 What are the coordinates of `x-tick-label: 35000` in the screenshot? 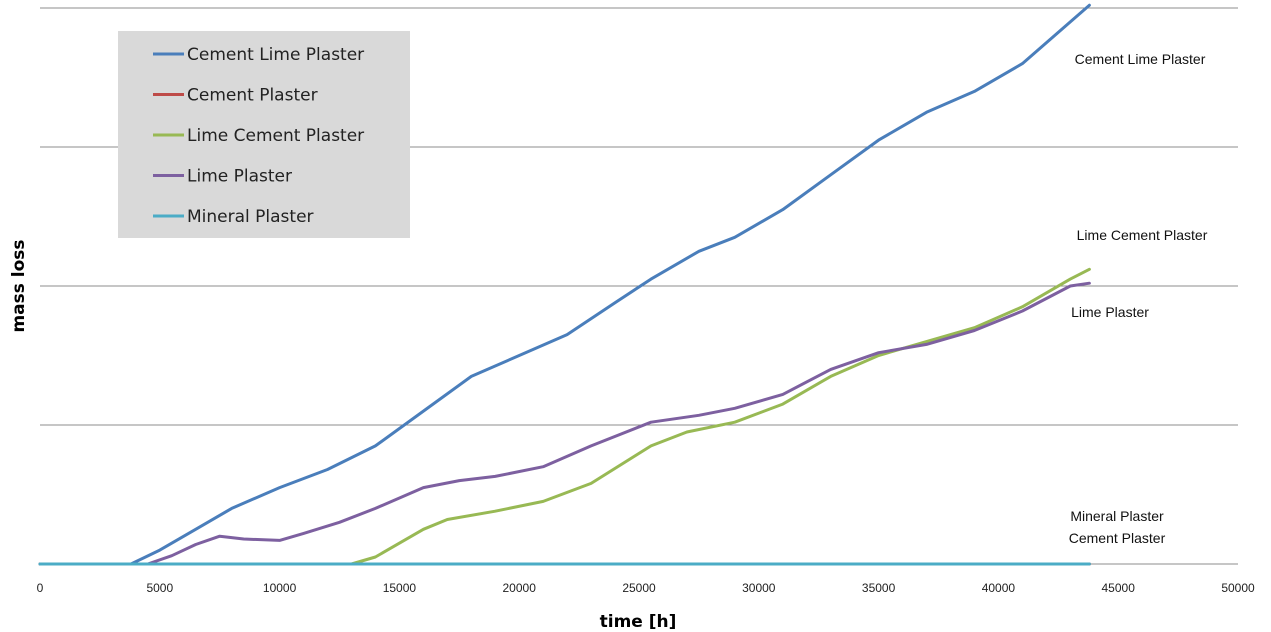 It's located at (879, 588).